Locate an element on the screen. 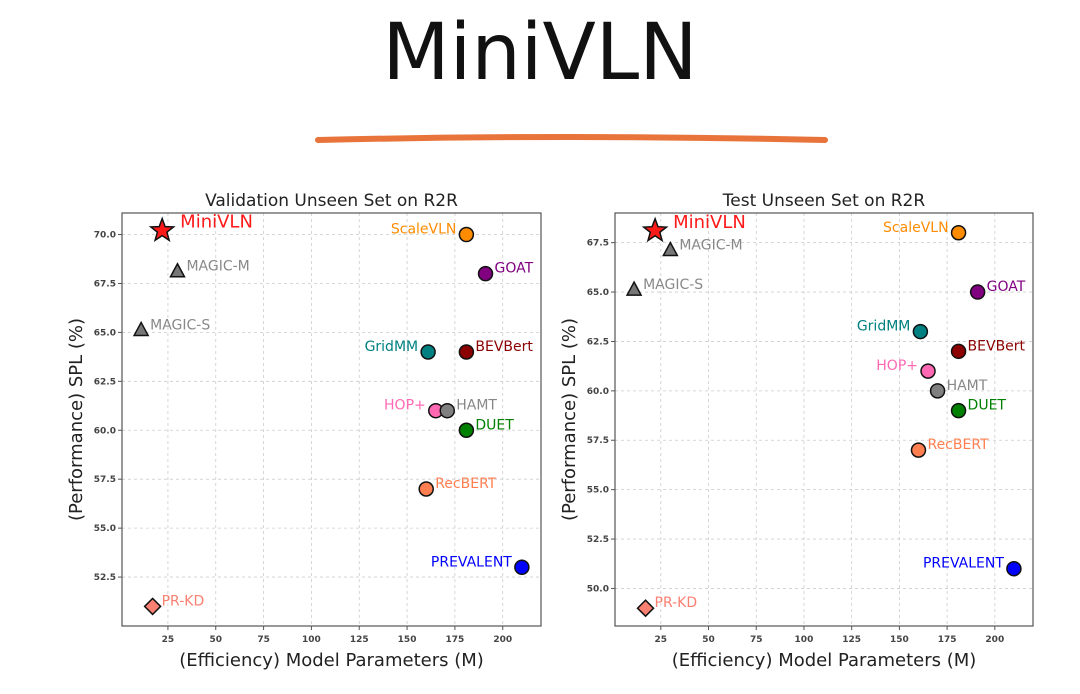  data-point: GridMM is located at coordinates (893, 329).